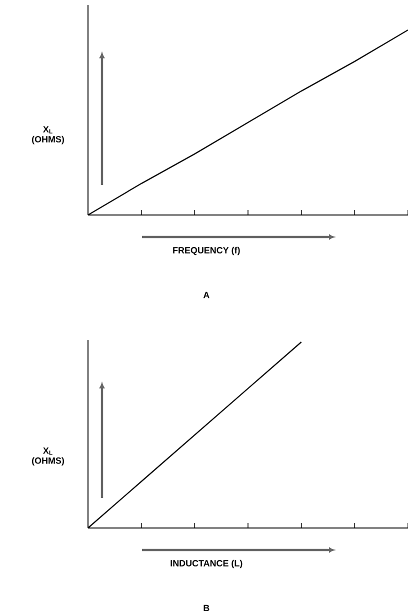 The height and width of the screenshot is (611, 408). I want to click on x-axis-title: FREQUENCY (f), so click(206, 251).